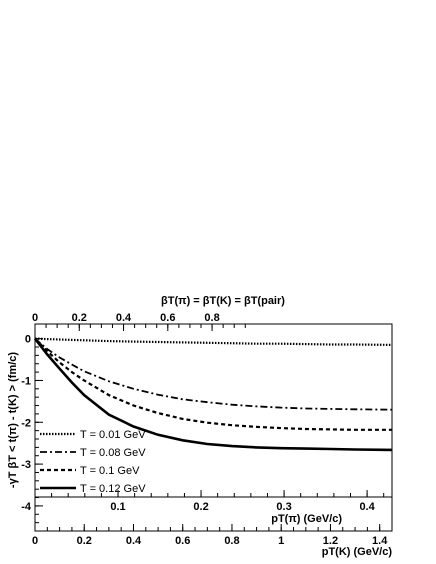  Describe the element at coordinates (200, 507) in the screenshot. I see `inner-axis-tick-label: 0.2` at that location.